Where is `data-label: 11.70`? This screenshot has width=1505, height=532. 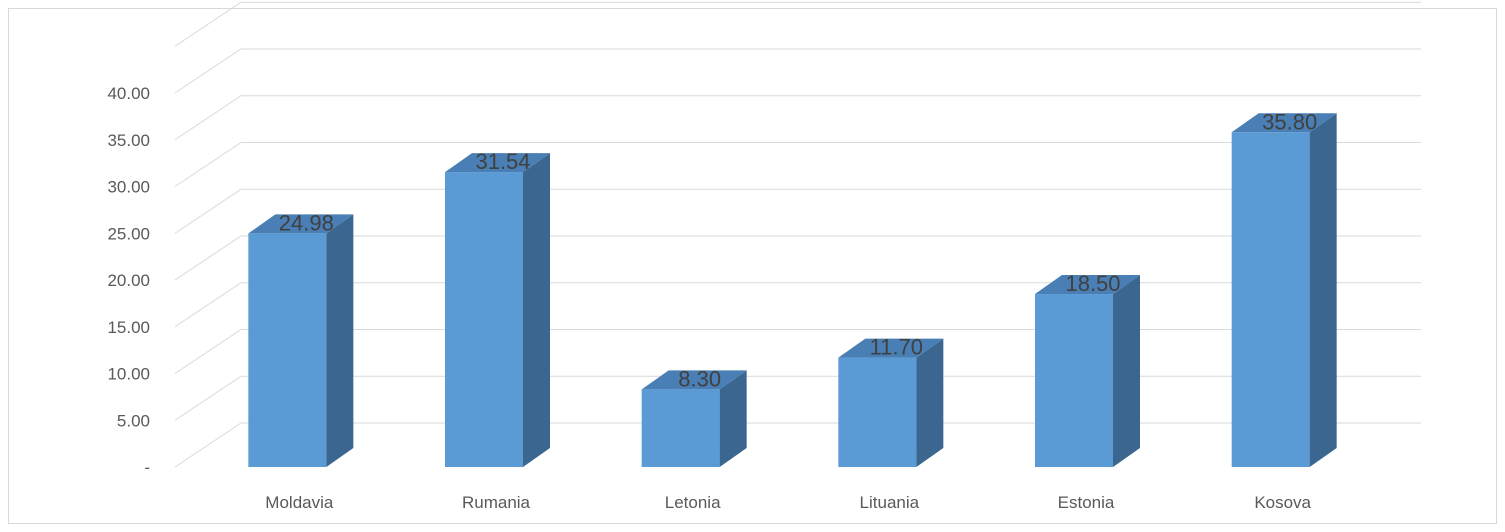 data-label: 11.70 is located at coordinates (896, 347).